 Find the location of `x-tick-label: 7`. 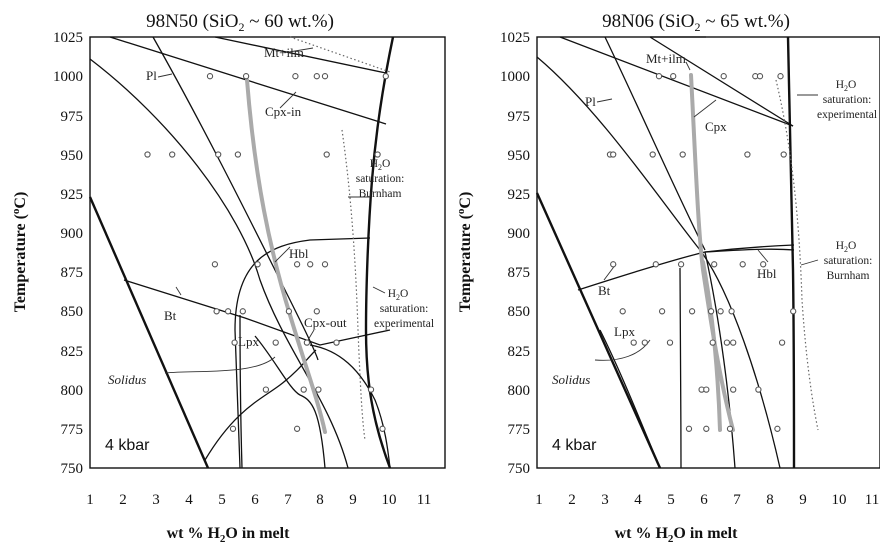

x-tick-label: 7 is located at coordinates (288, 500).